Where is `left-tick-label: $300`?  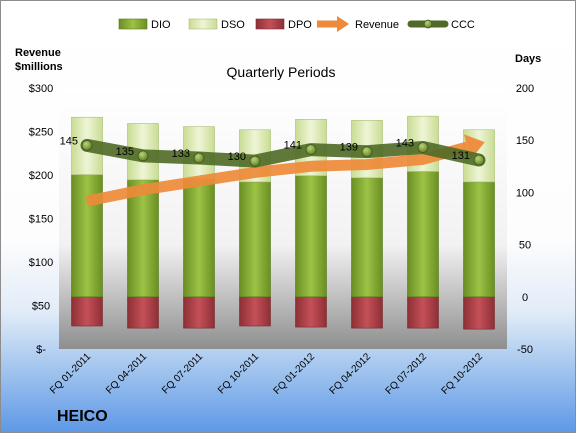
left-tick-label: $300 is located at coordinates (41, 89).